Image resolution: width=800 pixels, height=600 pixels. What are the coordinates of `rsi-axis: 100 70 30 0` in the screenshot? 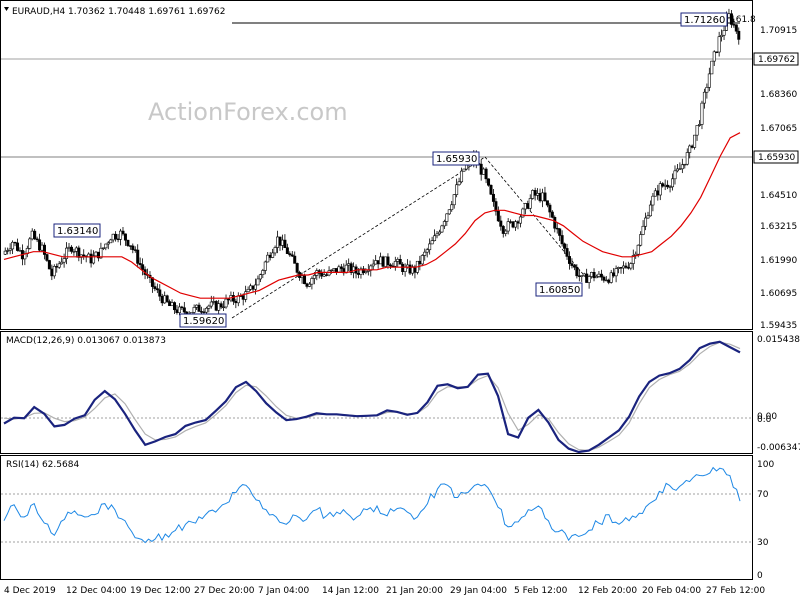 It's located at (765, 520).